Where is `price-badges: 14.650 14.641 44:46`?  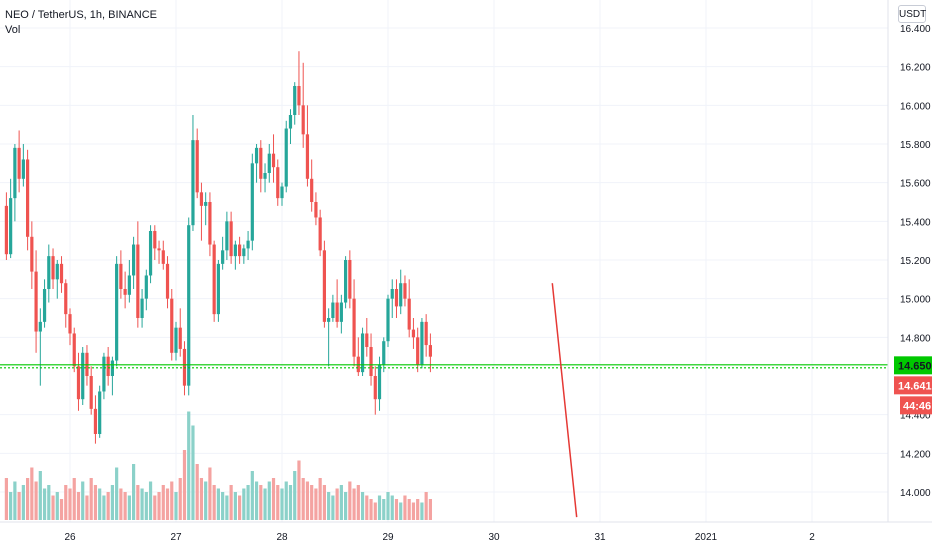 price-badges: 14.650 14.641 44:46 is located at coordinates (913, 385).